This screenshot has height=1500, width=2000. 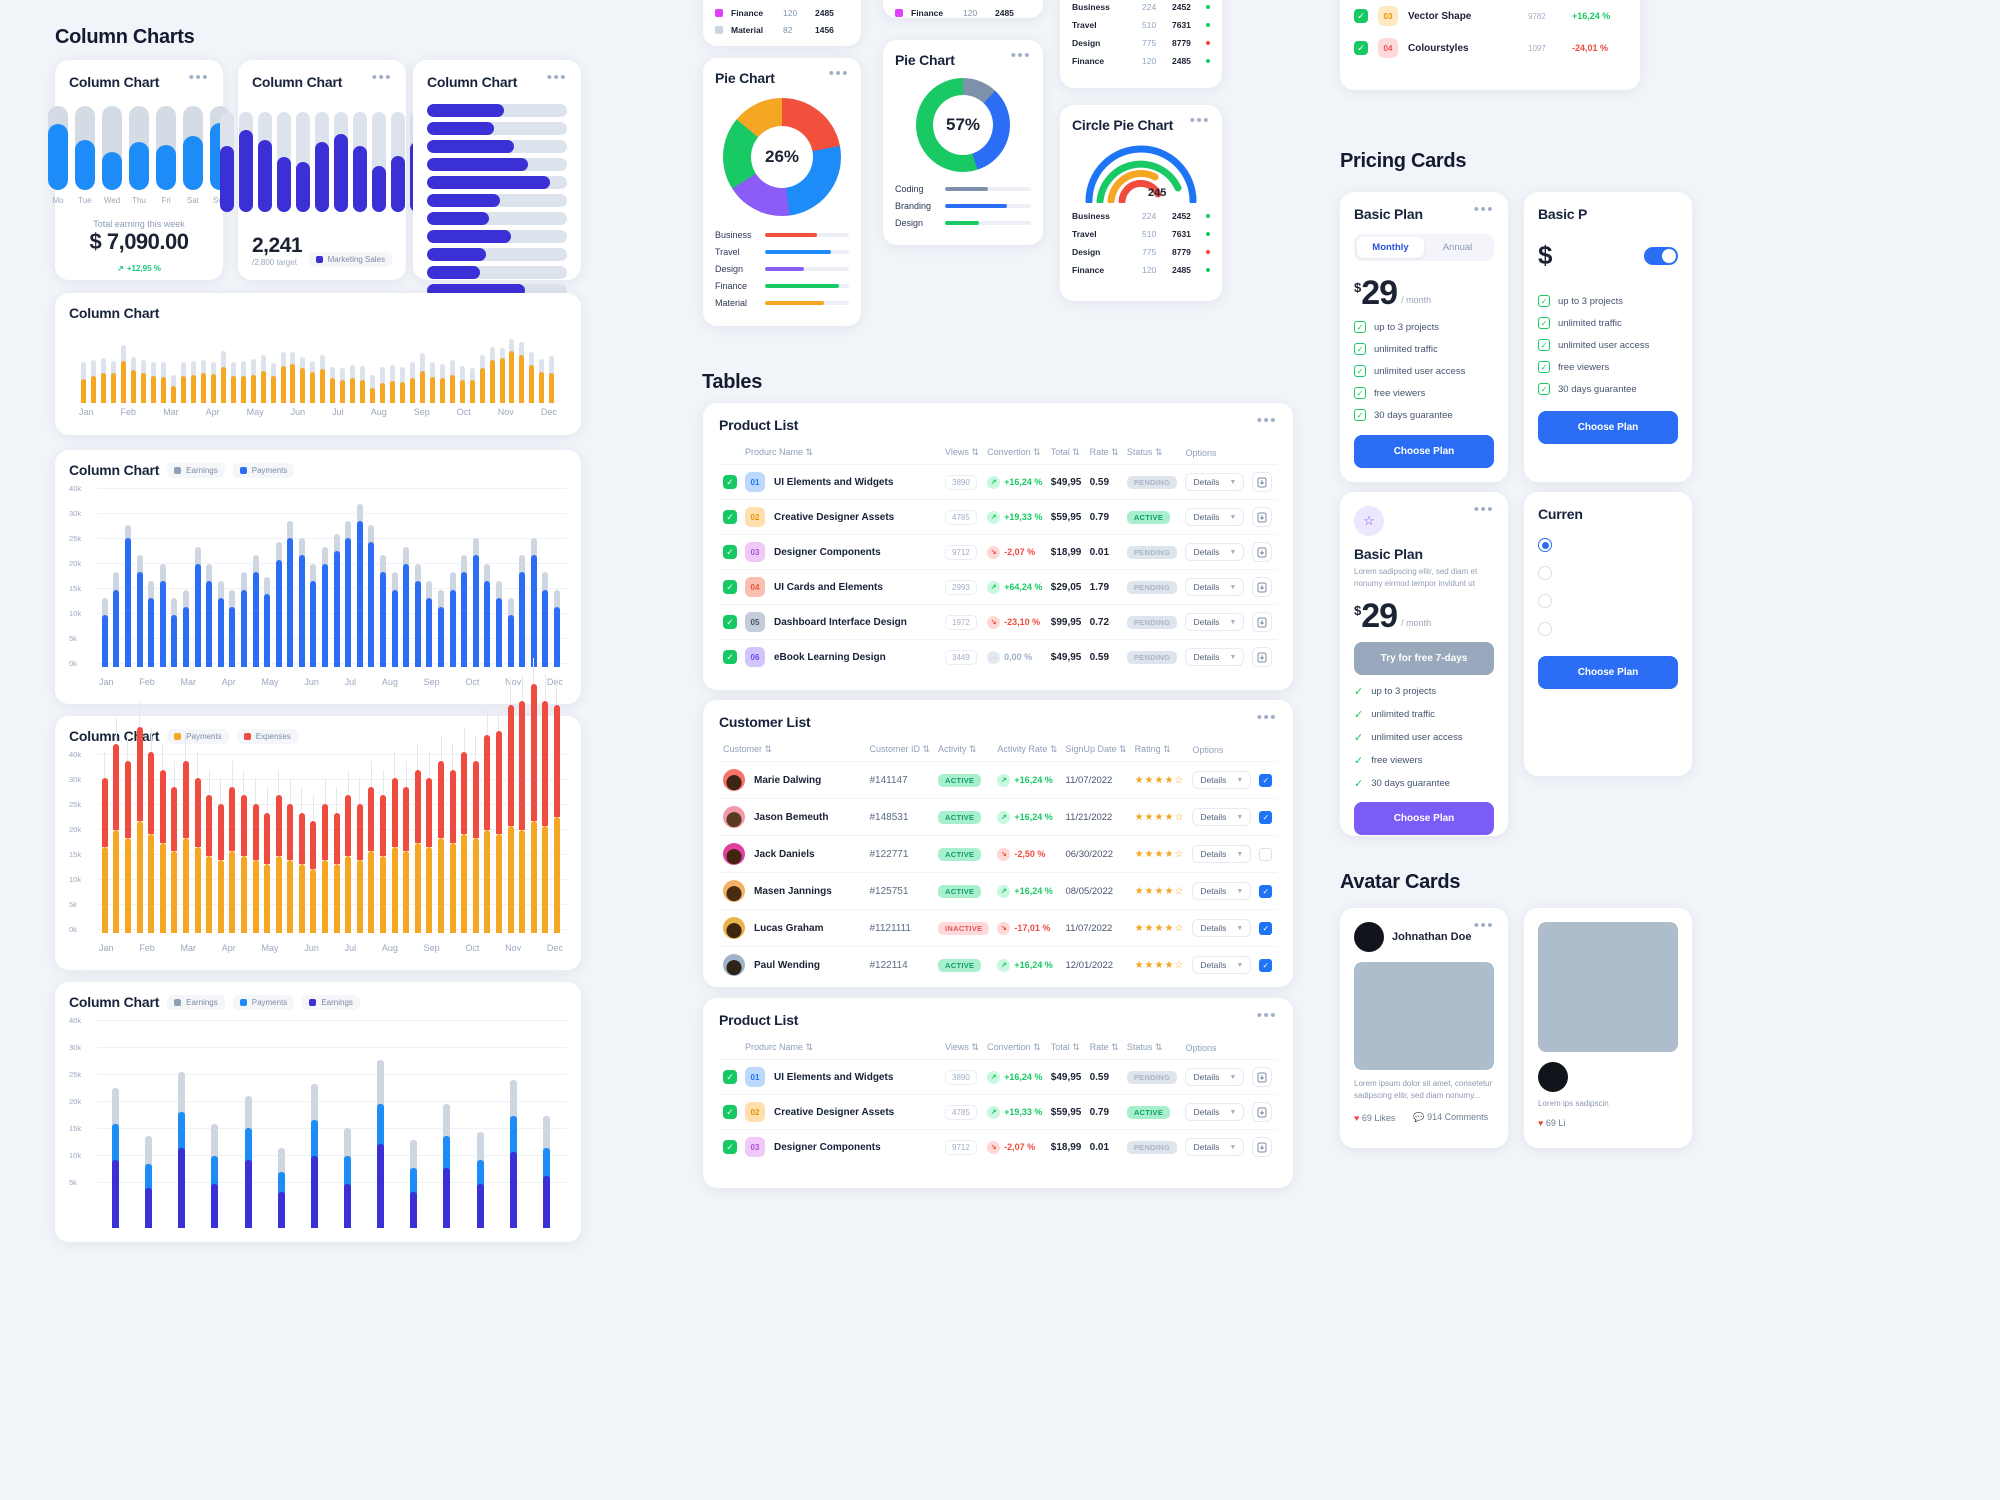 I want to click on billing-toggle-switch, so click(x=1661, y=255).